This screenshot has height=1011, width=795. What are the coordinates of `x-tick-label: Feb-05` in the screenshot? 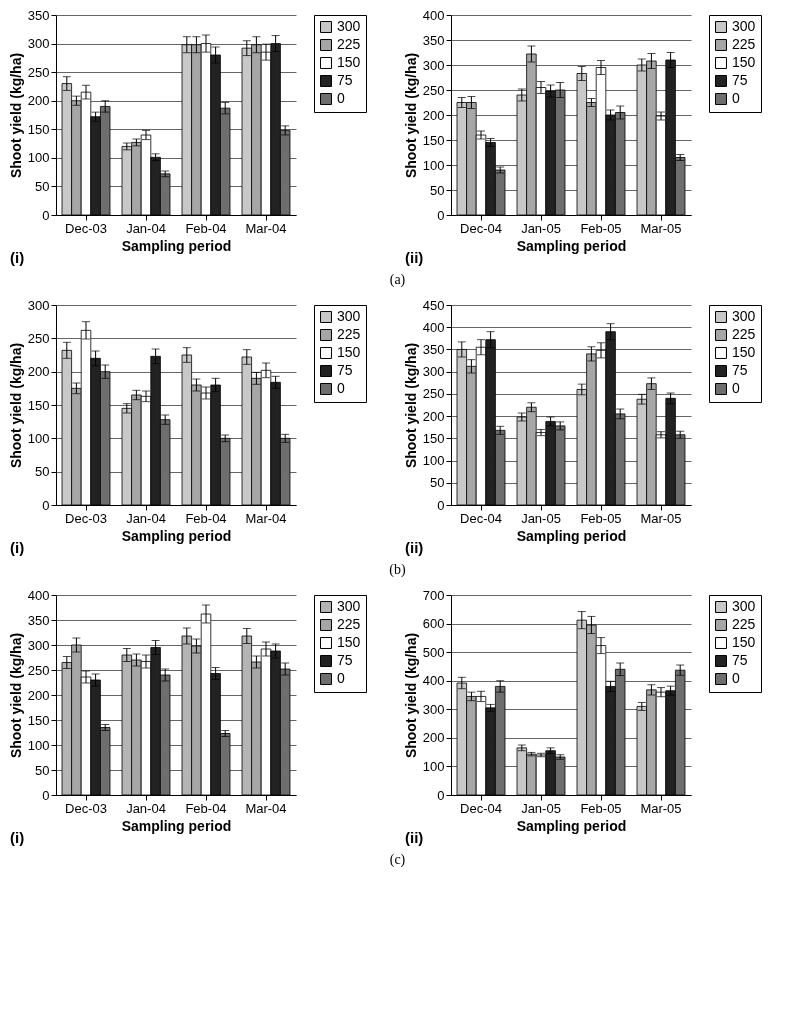 It's located at (601, 518).